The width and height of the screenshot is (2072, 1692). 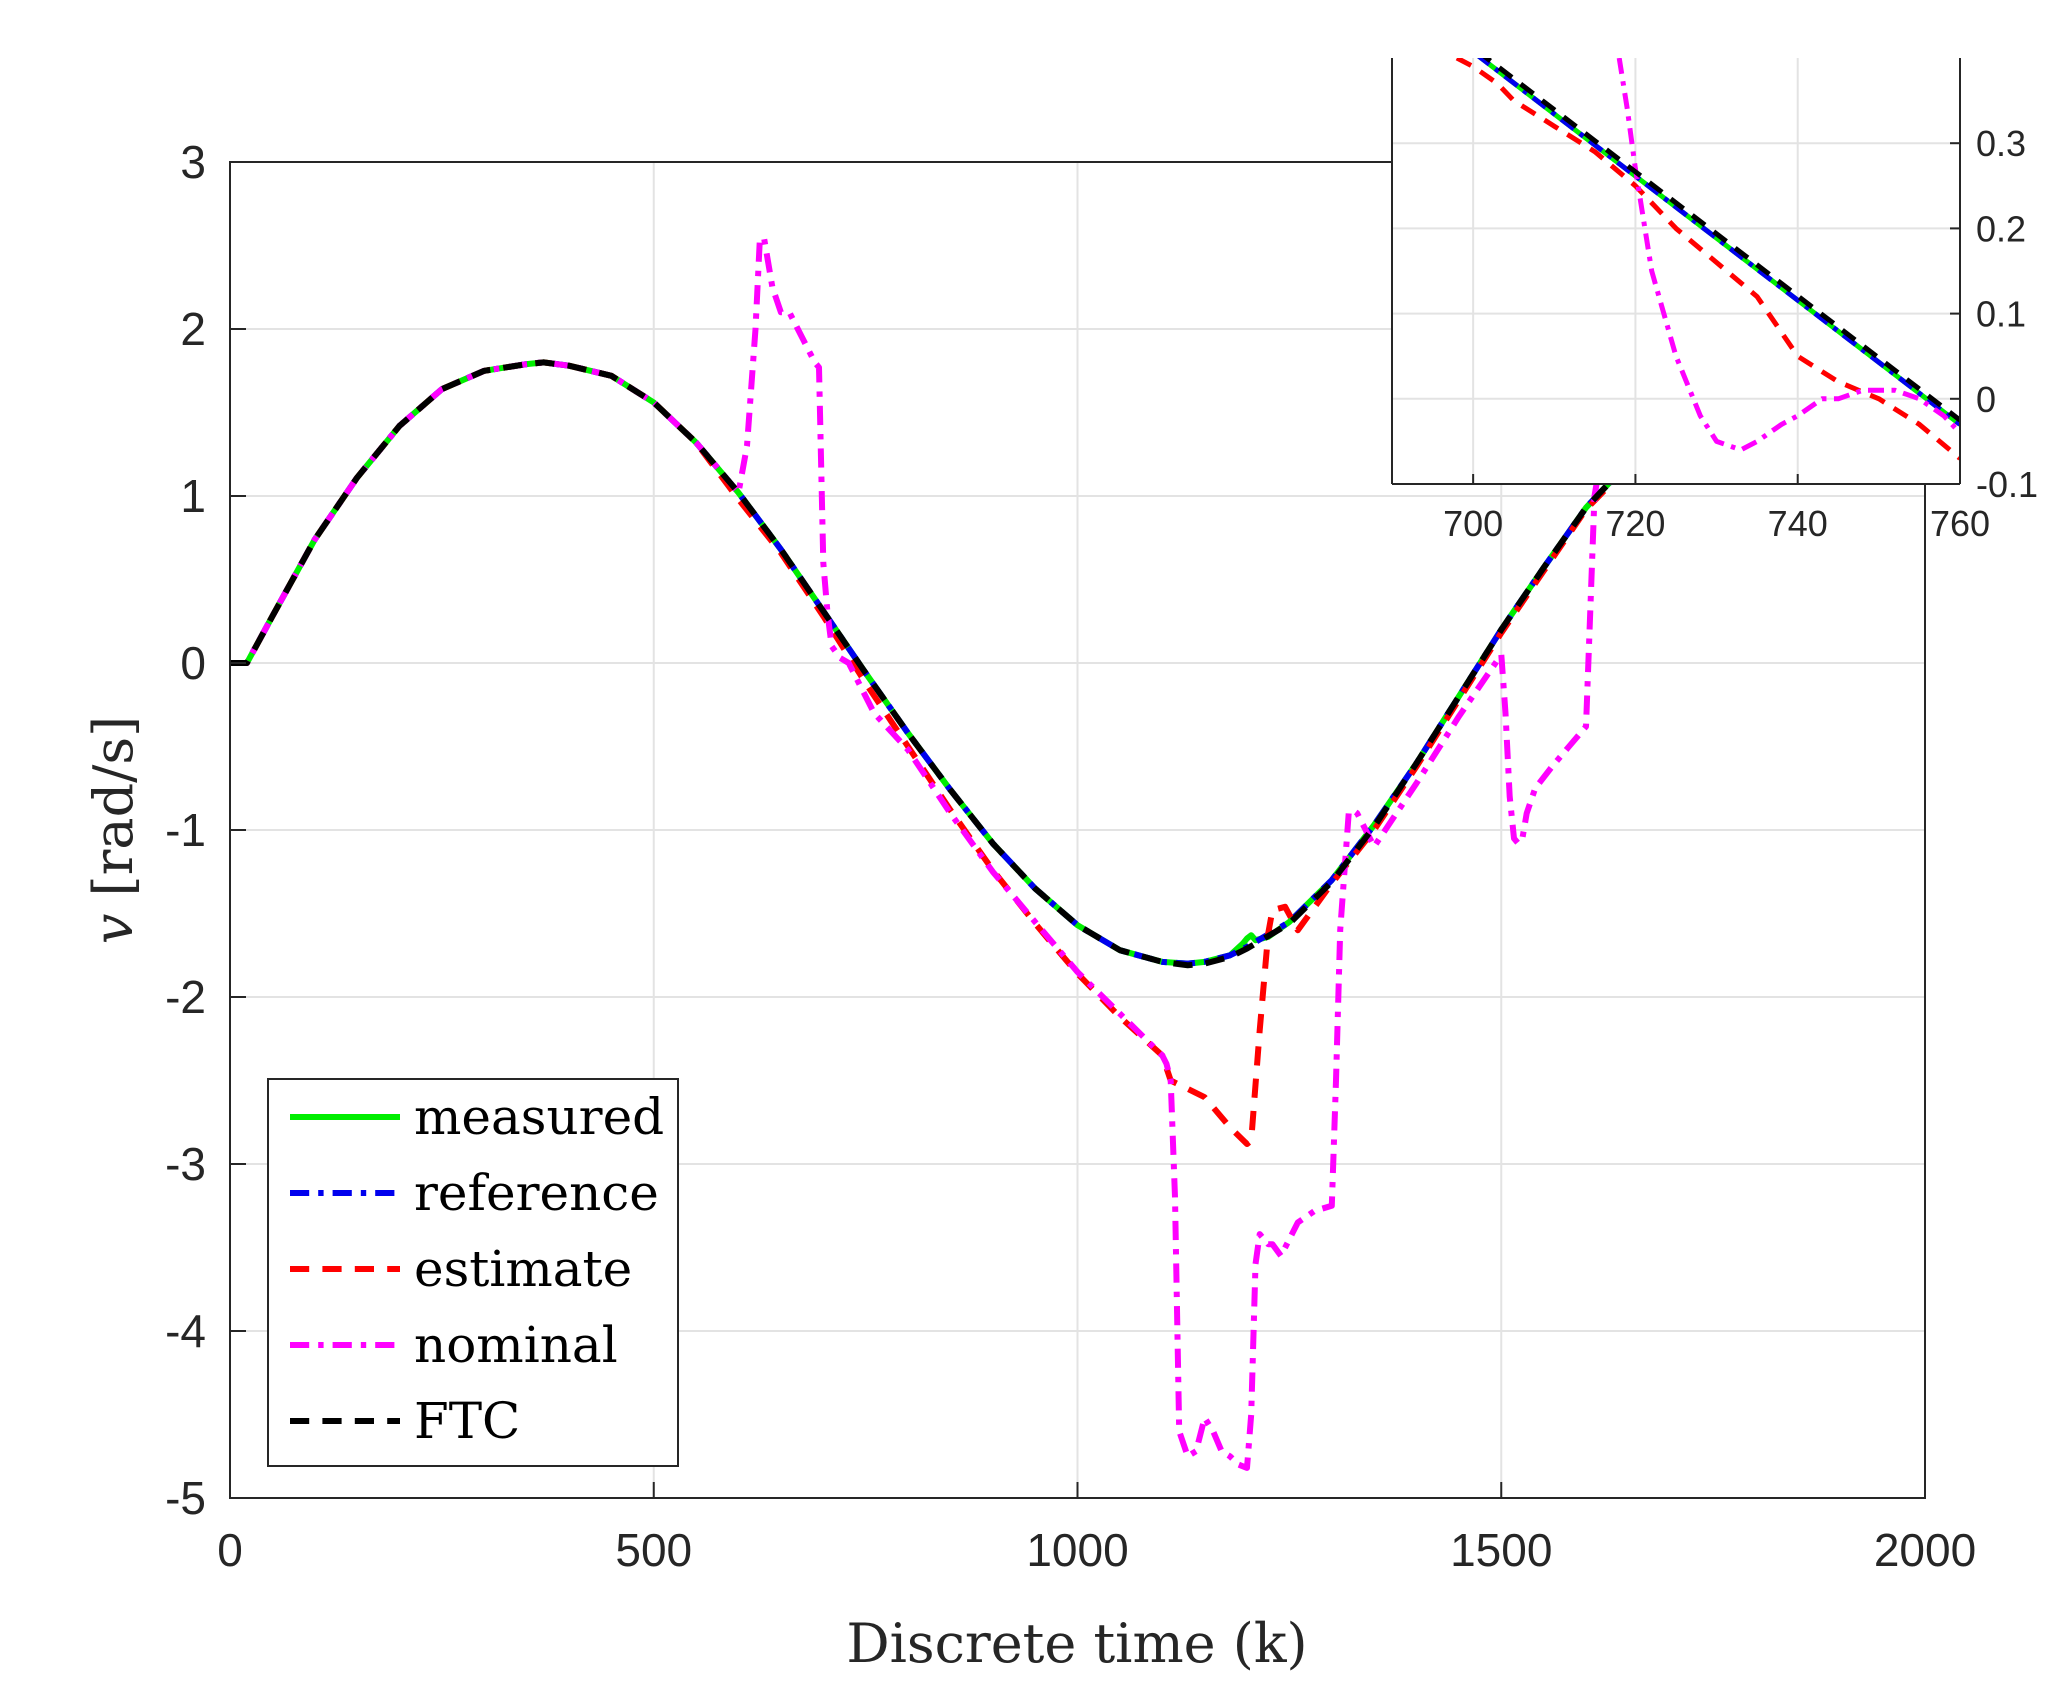 I want to click on legend: measured reference estimate nominal FTC, so click(x=473, y=1272).